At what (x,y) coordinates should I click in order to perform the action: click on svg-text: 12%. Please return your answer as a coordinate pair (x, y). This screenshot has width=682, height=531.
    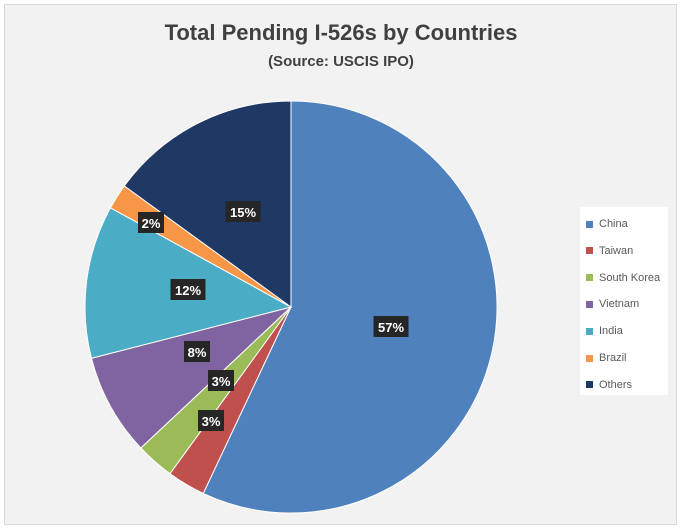
    Looking at the image, I should click on (188, 290).